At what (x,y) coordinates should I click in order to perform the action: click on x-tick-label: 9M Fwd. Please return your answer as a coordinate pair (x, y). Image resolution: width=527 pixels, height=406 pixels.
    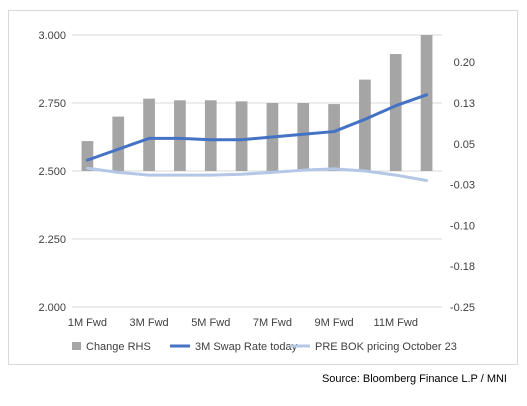
    Looking at the image, I should click on (334, 323).